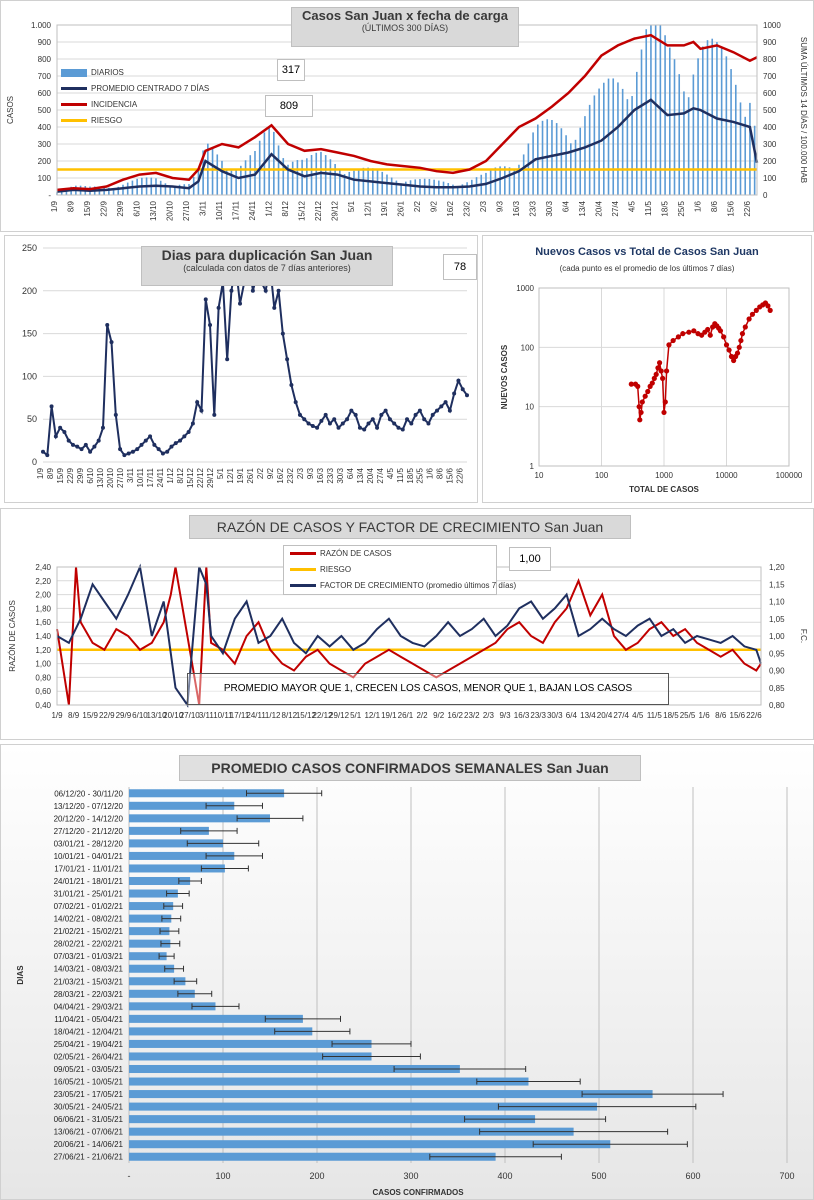 The height and width of the screenshot is (1200, 814). I want to click on y2-tick-label: 0,80, so click(777, 705).